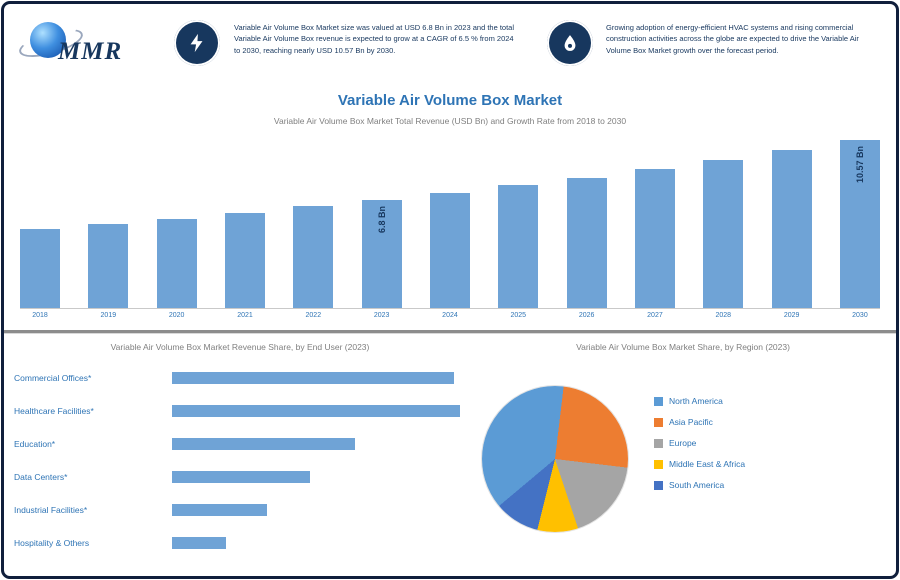 The image size is (900, 580). I want to click on x-tick-label: 2019, so click(108, 315).